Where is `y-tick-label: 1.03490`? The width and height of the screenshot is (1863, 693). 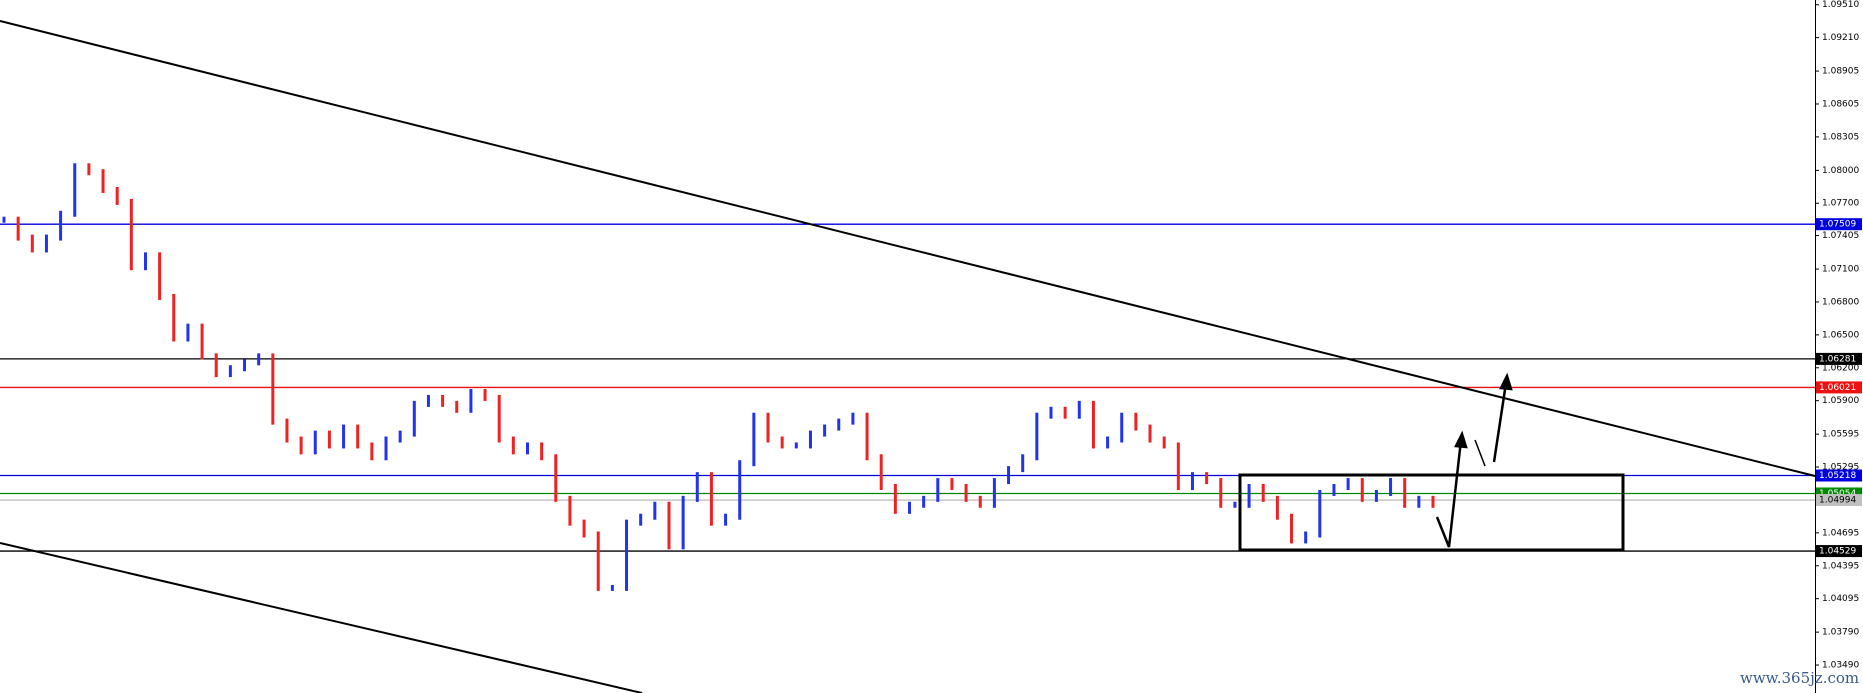 y-tick-label: 1.03490 is located at coordinates (1840, 666).